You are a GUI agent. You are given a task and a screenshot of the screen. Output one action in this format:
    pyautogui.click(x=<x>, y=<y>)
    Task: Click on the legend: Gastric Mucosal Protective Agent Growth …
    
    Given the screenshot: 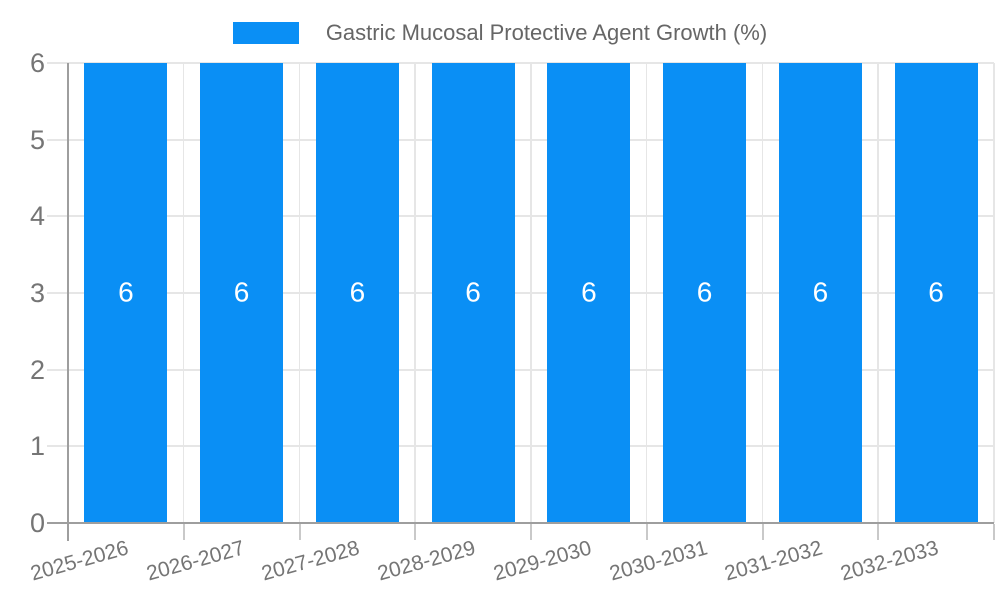 What is the action you would take?
    pyautogui.click(x=500, y=33)
    